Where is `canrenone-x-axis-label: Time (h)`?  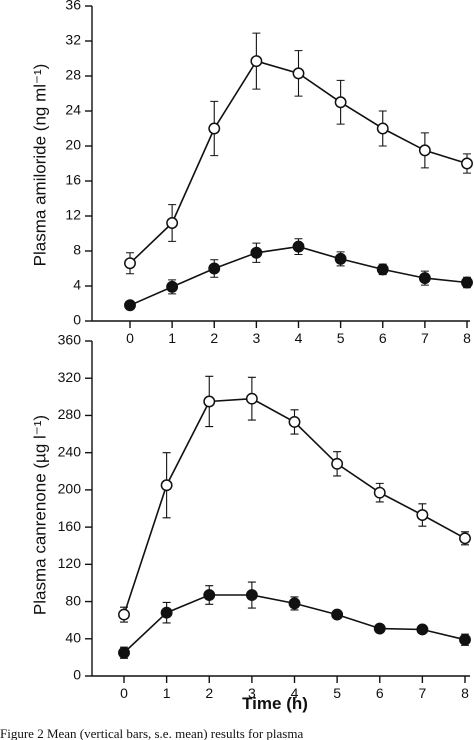 canrenone-x-axis-label: Time (h) is located at coordinates (275, 703).